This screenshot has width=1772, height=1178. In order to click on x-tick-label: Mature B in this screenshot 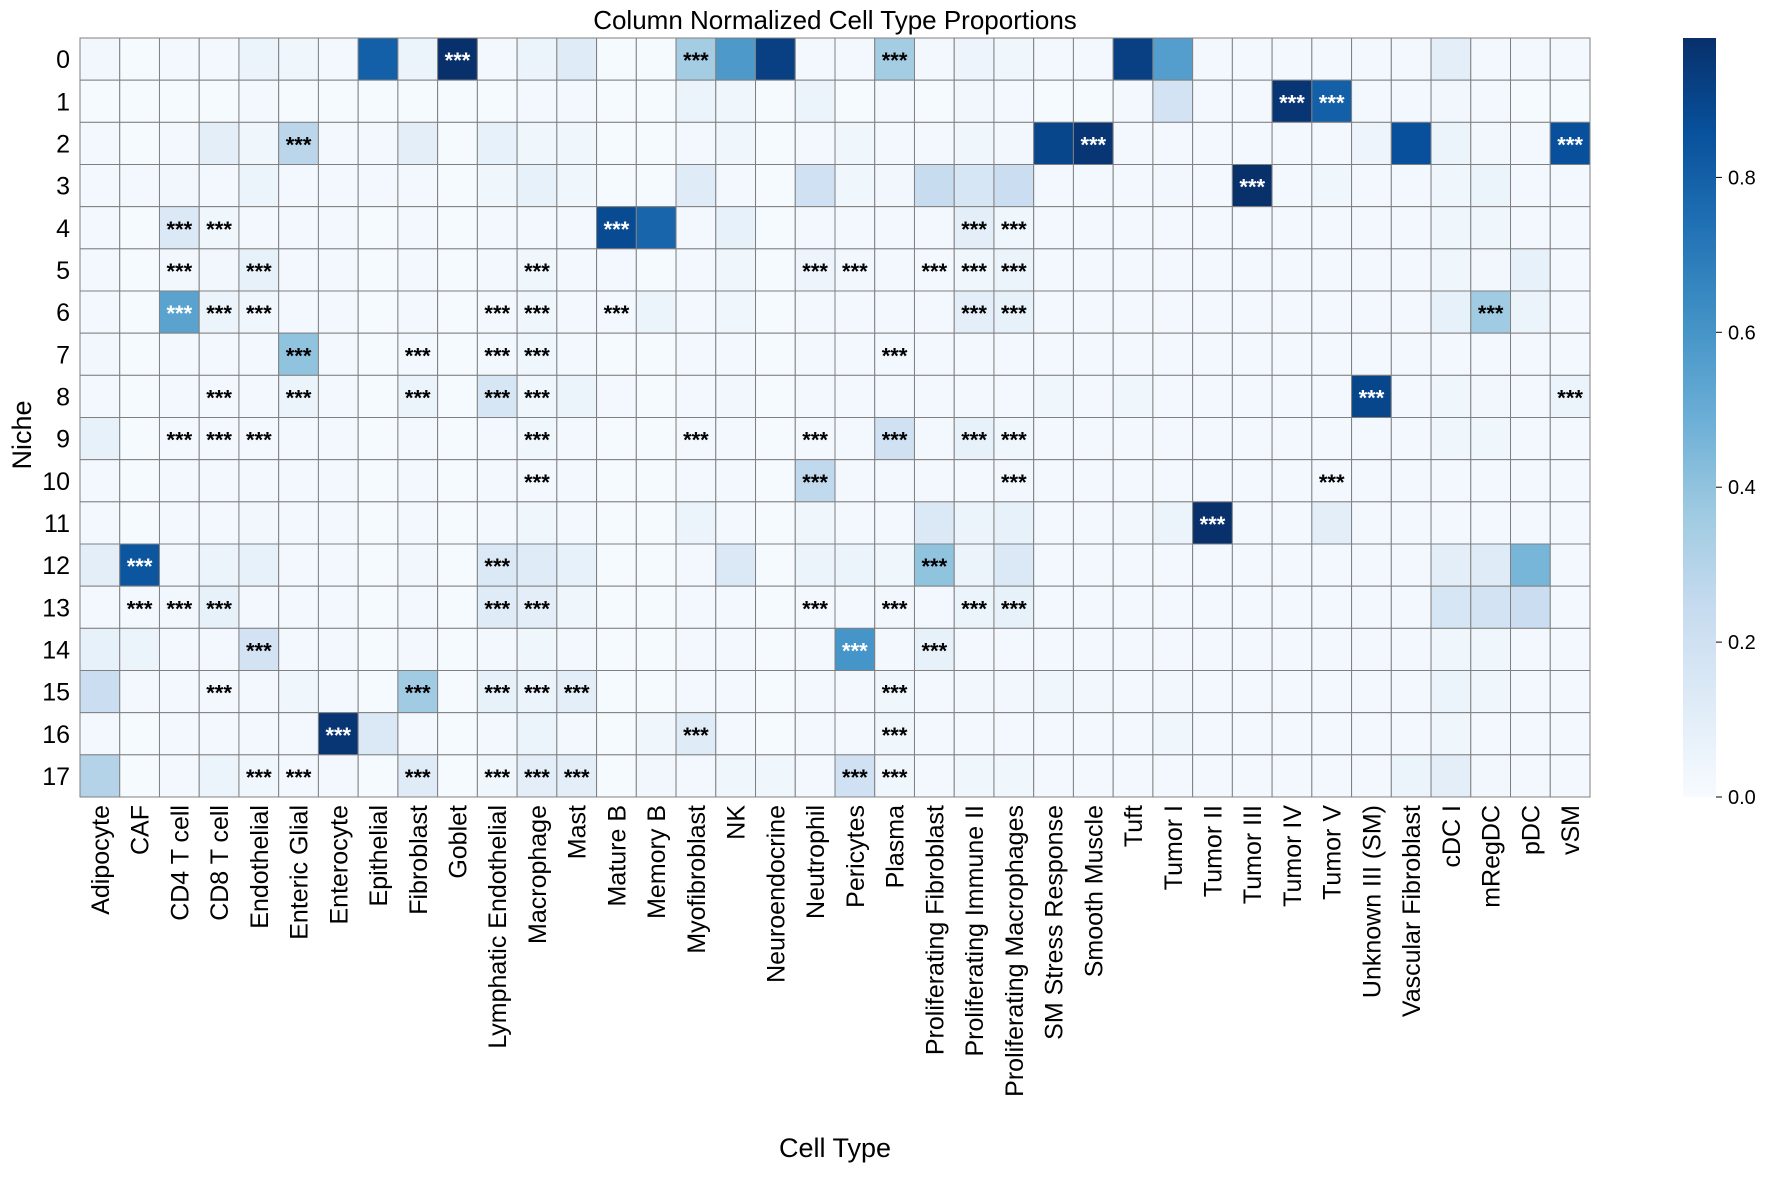, I will do `click(617, 855)`.